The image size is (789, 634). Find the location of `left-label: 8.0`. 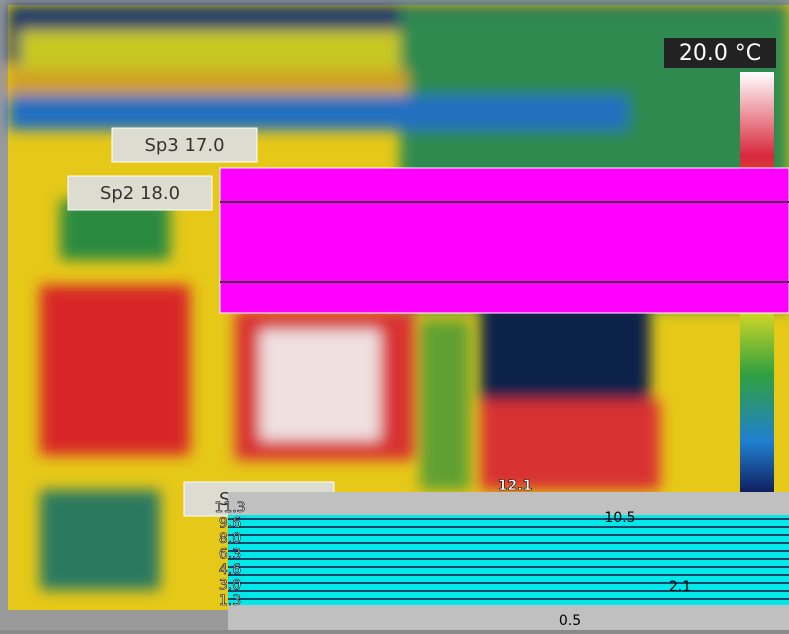

left-label: 8.0 is located at coordinates (230, 539).